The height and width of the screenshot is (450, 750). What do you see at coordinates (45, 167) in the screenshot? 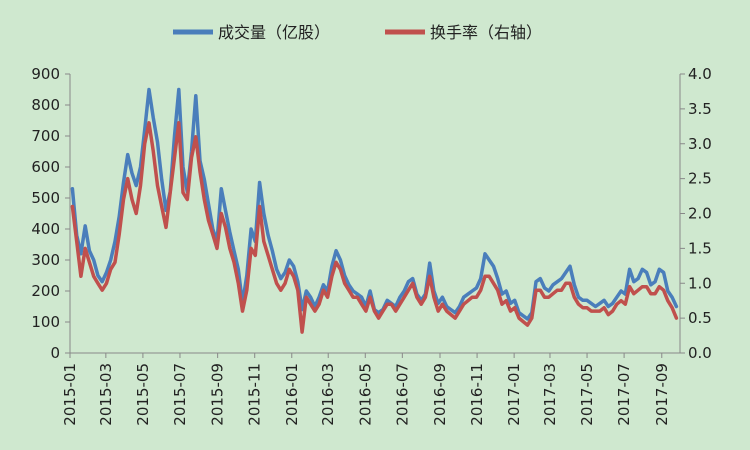
I see `y-left-tick-label: 600` at bounding box center [45, 167].